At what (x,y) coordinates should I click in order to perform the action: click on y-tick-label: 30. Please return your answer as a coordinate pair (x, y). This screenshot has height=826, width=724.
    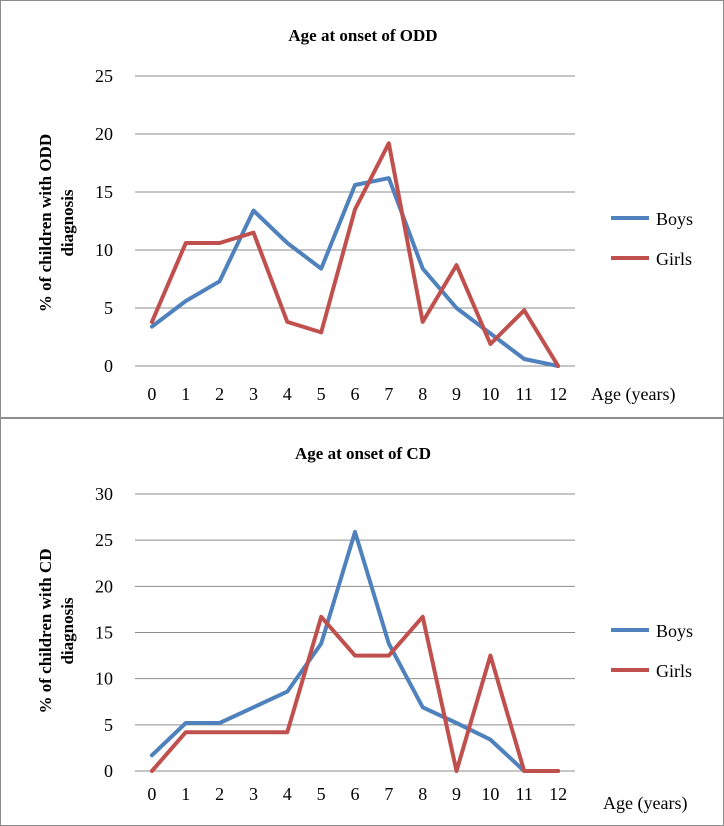
    Looking at the image, I should click on (104, 494).